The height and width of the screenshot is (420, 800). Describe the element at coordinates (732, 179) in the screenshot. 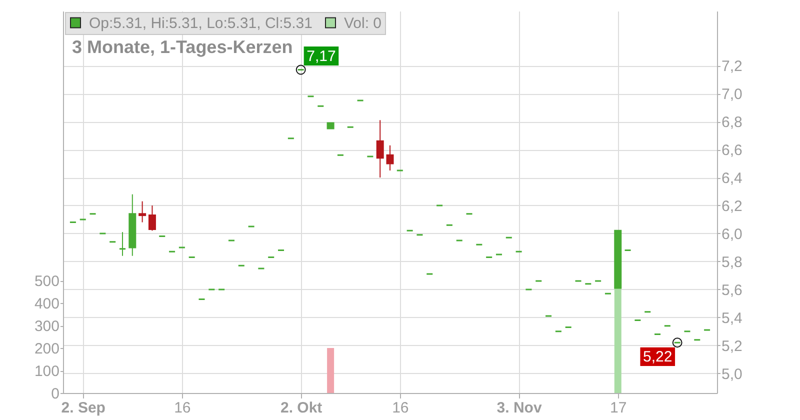

I see `y-tick-label: 6,4` at that location.